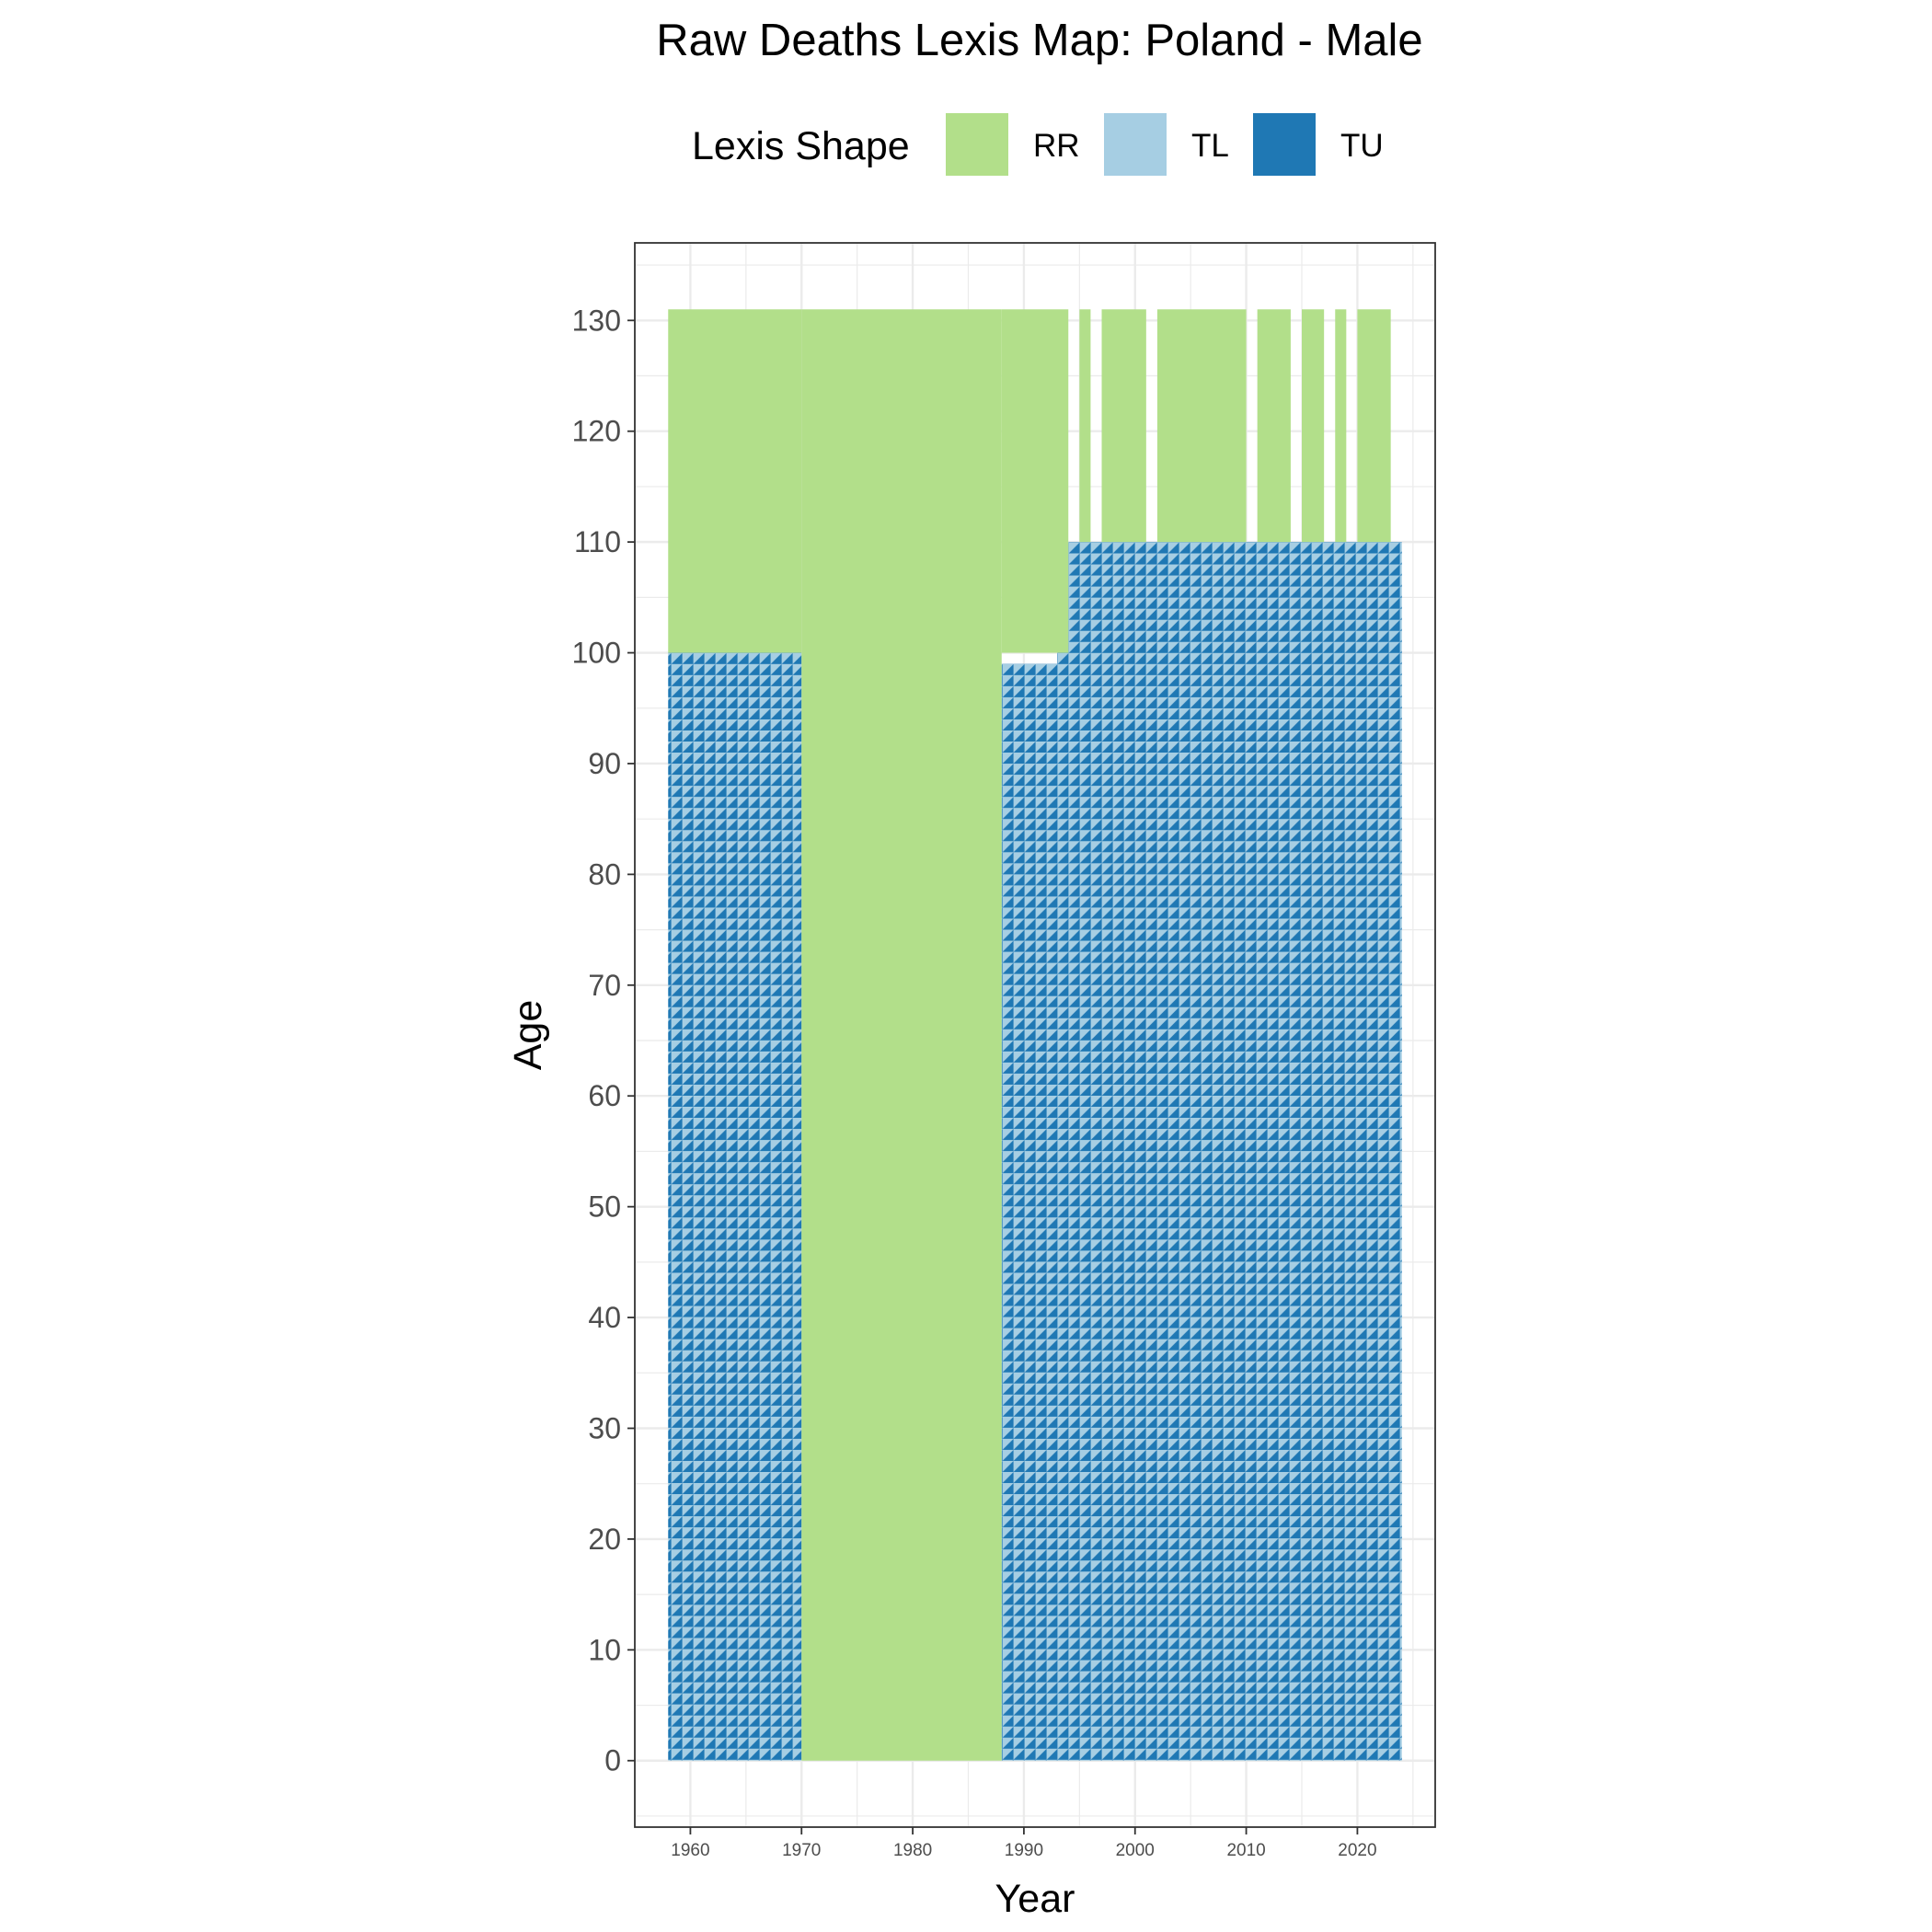 The height and width of the screenshot is (1932, 1932). Describe the element at coordinates (912, 1850) in the screenshot. I see `x-tick-label: 1980` at that location.